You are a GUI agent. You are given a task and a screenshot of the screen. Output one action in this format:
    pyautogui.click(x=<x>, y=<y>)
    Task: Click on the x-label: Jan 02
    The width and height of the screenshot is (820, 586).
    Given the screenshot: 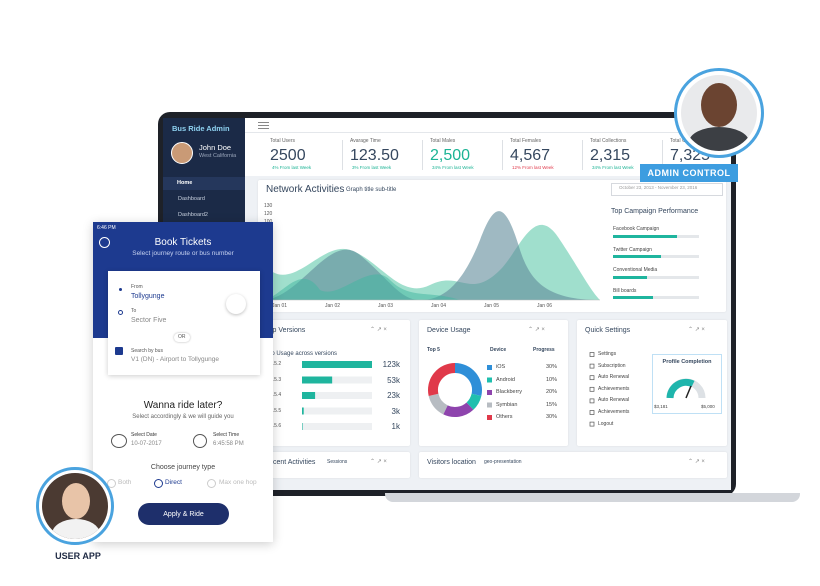 What is the action you would take?
    pyautogui.click(x=333, y=306)
    